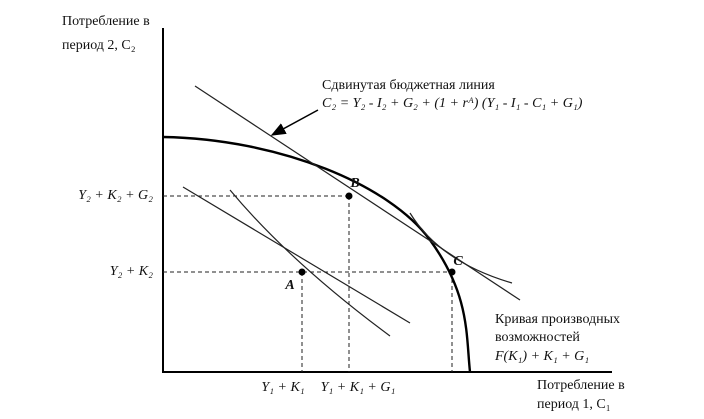  I want to click on y-axis-label: период 2, C₂, so click(99, 45).